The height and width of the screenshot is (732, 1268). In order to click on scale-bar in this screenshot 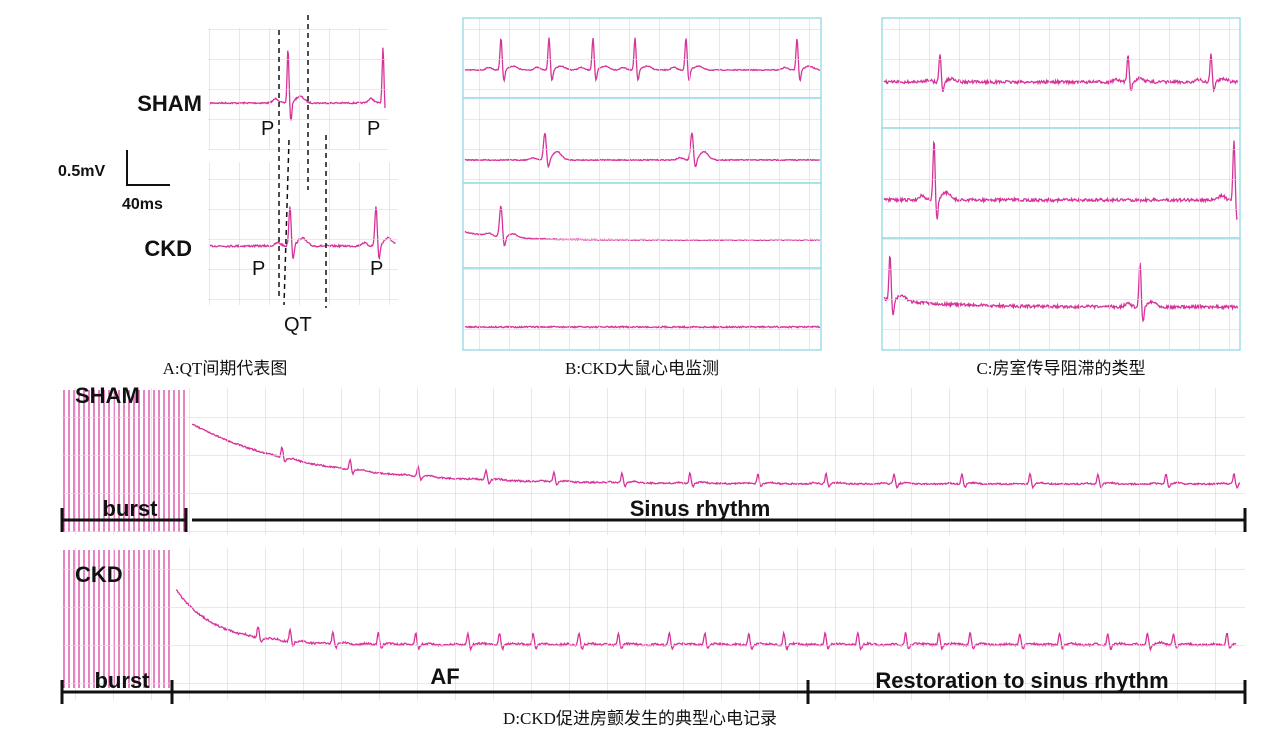, I will do `click(148, 168)`.